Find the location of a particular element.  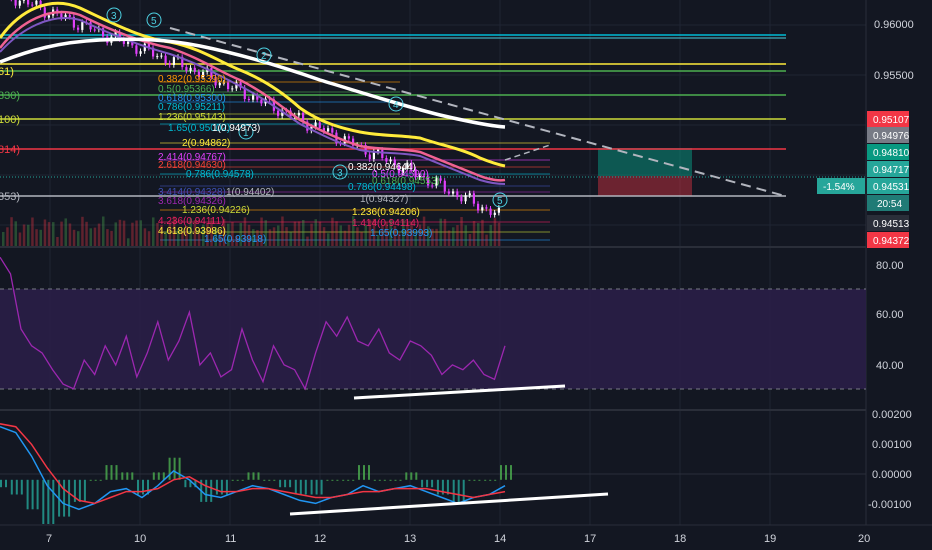

trendline-dashed-short is located at coordinates (527, 152).